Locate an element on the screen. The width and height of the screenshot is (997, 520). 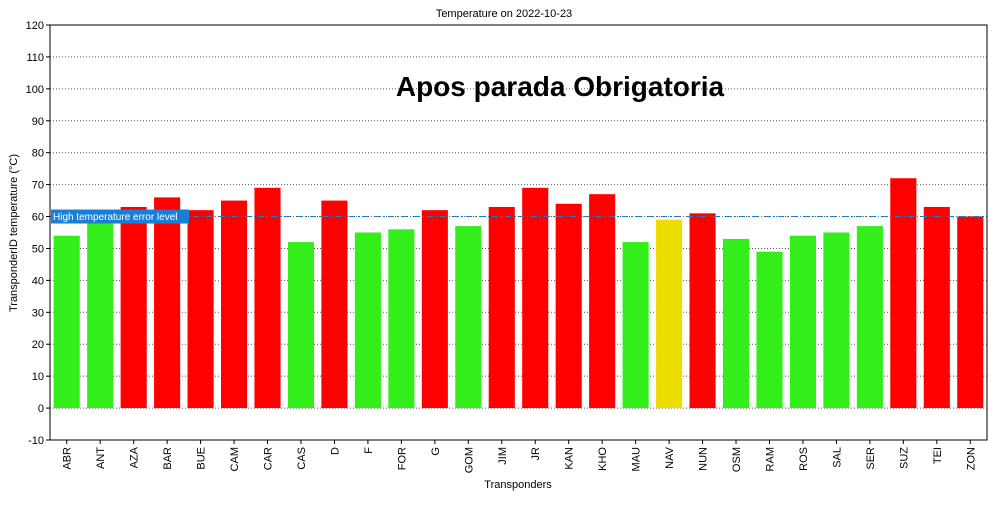
x-tick-label: CAS is located at coordinates (302, 458).